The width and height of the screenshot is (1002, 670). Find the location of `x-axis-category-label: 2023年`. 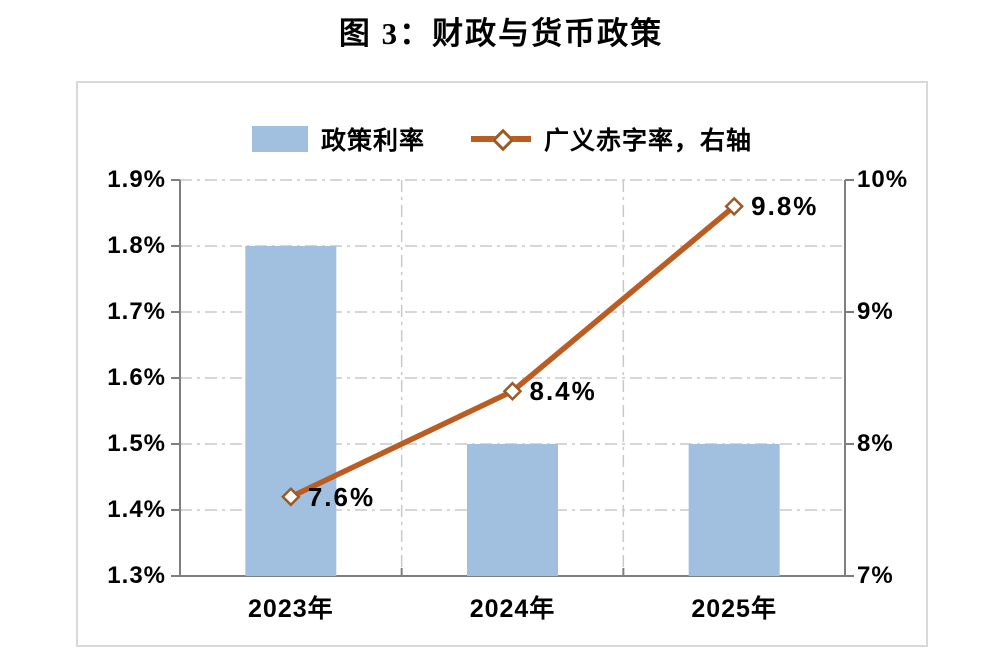

x-axis-category-label: 2023年 is located at coordinates (291, 609).